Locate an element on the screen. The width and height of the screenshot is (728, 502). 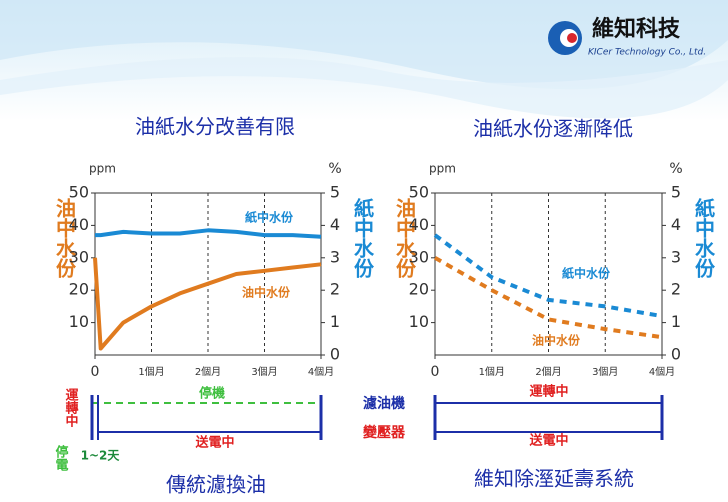
caption: 傳統濾換油 is located at coordinates (216, 485).